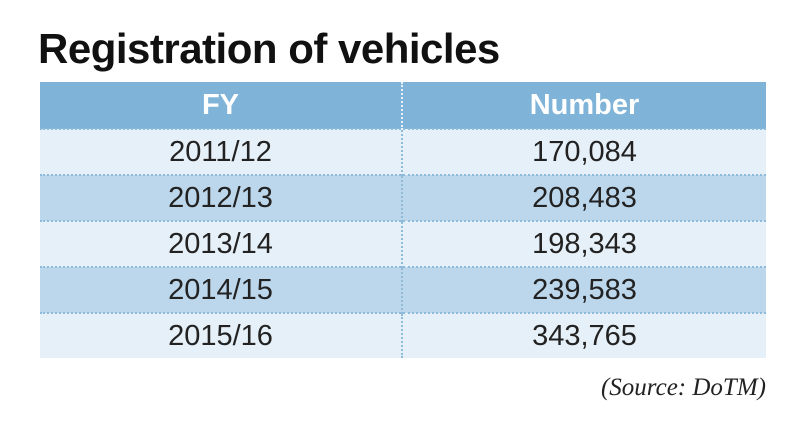 Image resolution: width=800 pixels, height=435 pixels. What do you see at coordinates (221, 198) in the screenshot?
I see `fiscal-year-cell: 2012/13` at bounding box center [221, 198].